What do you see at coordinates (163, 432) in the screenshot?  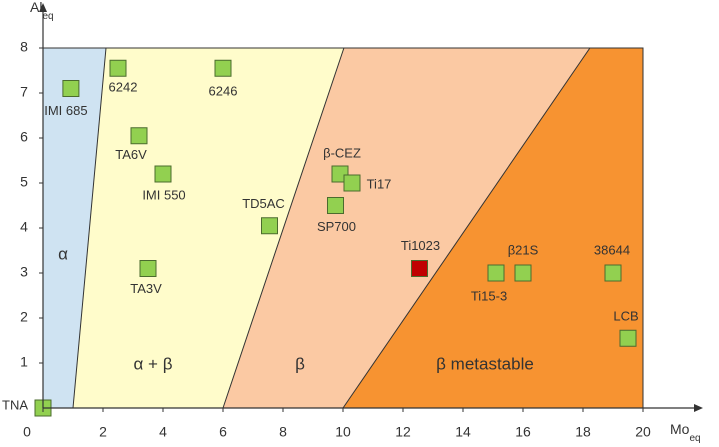 I see `x-tick-label: 4` at bounding box center [163, 432].